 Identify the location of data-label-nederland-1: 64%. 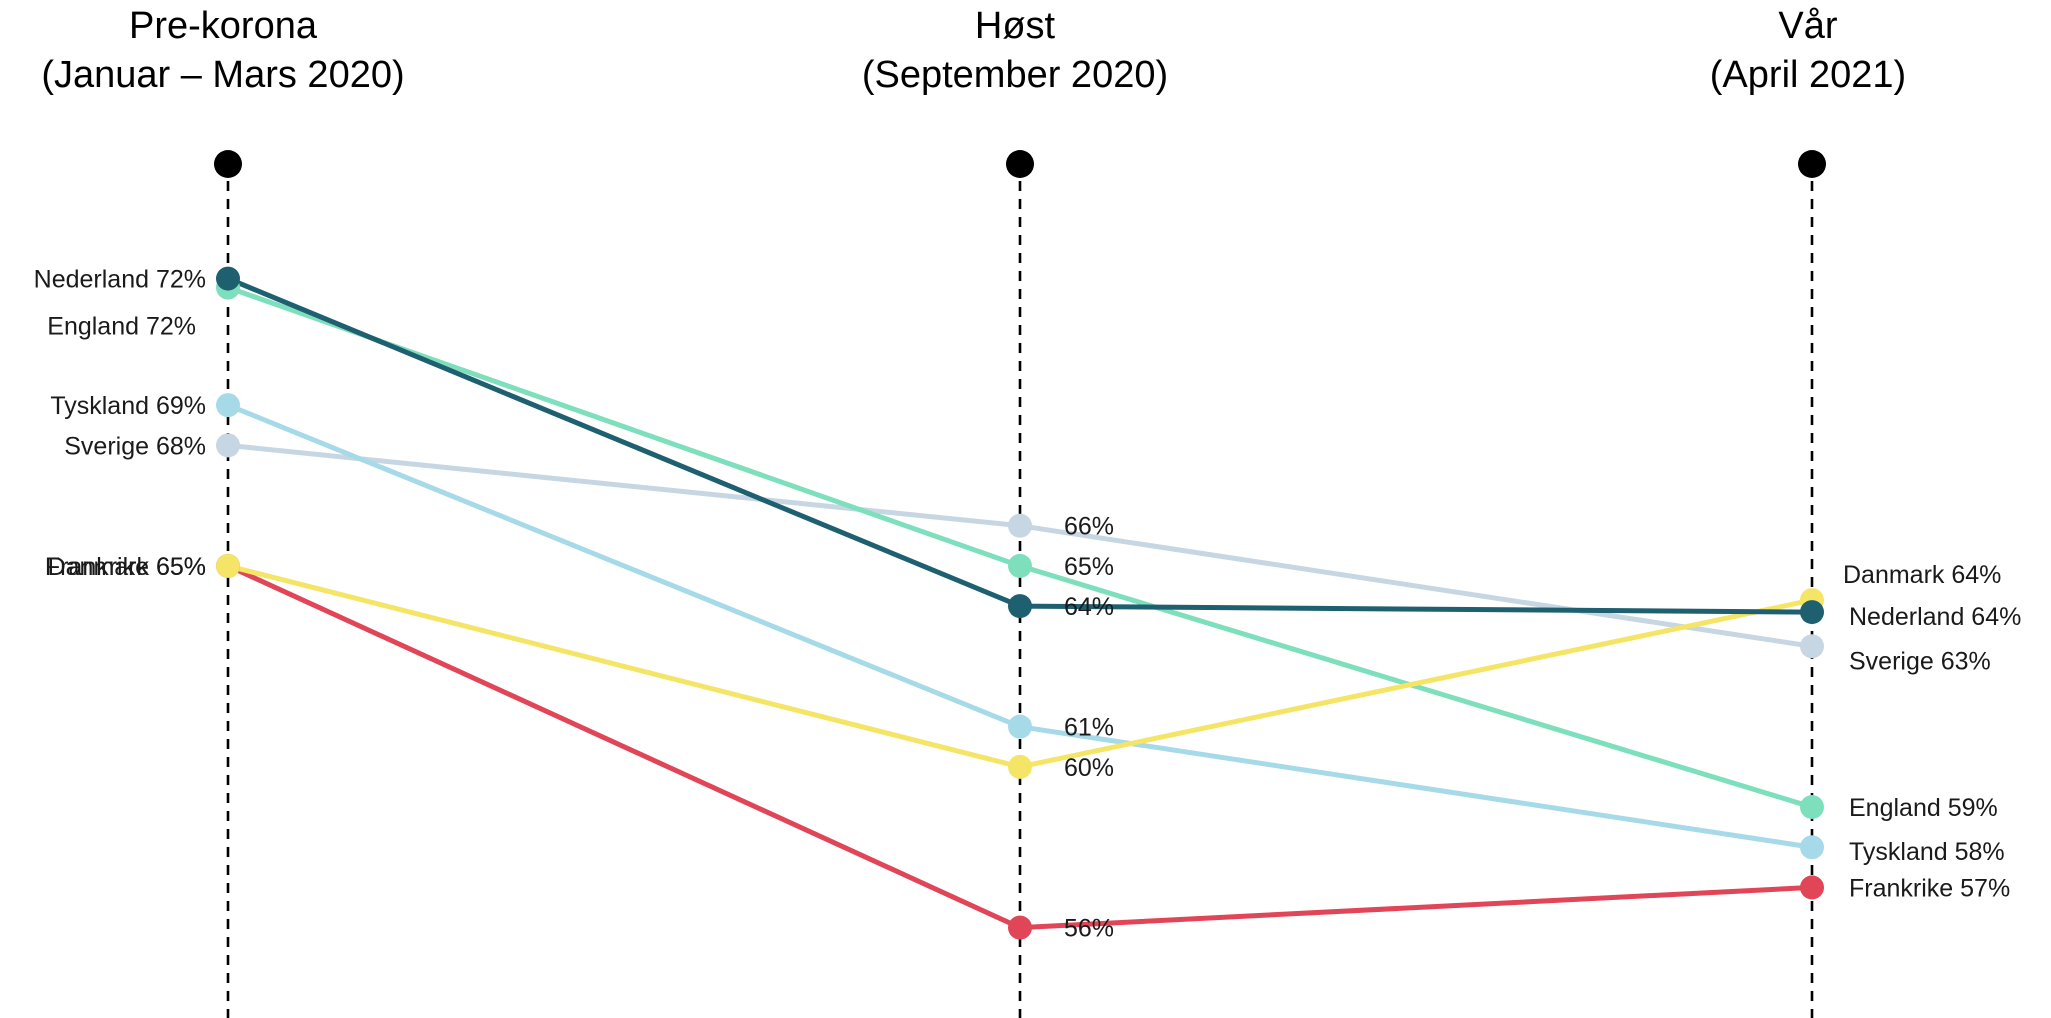
(1089, 607).